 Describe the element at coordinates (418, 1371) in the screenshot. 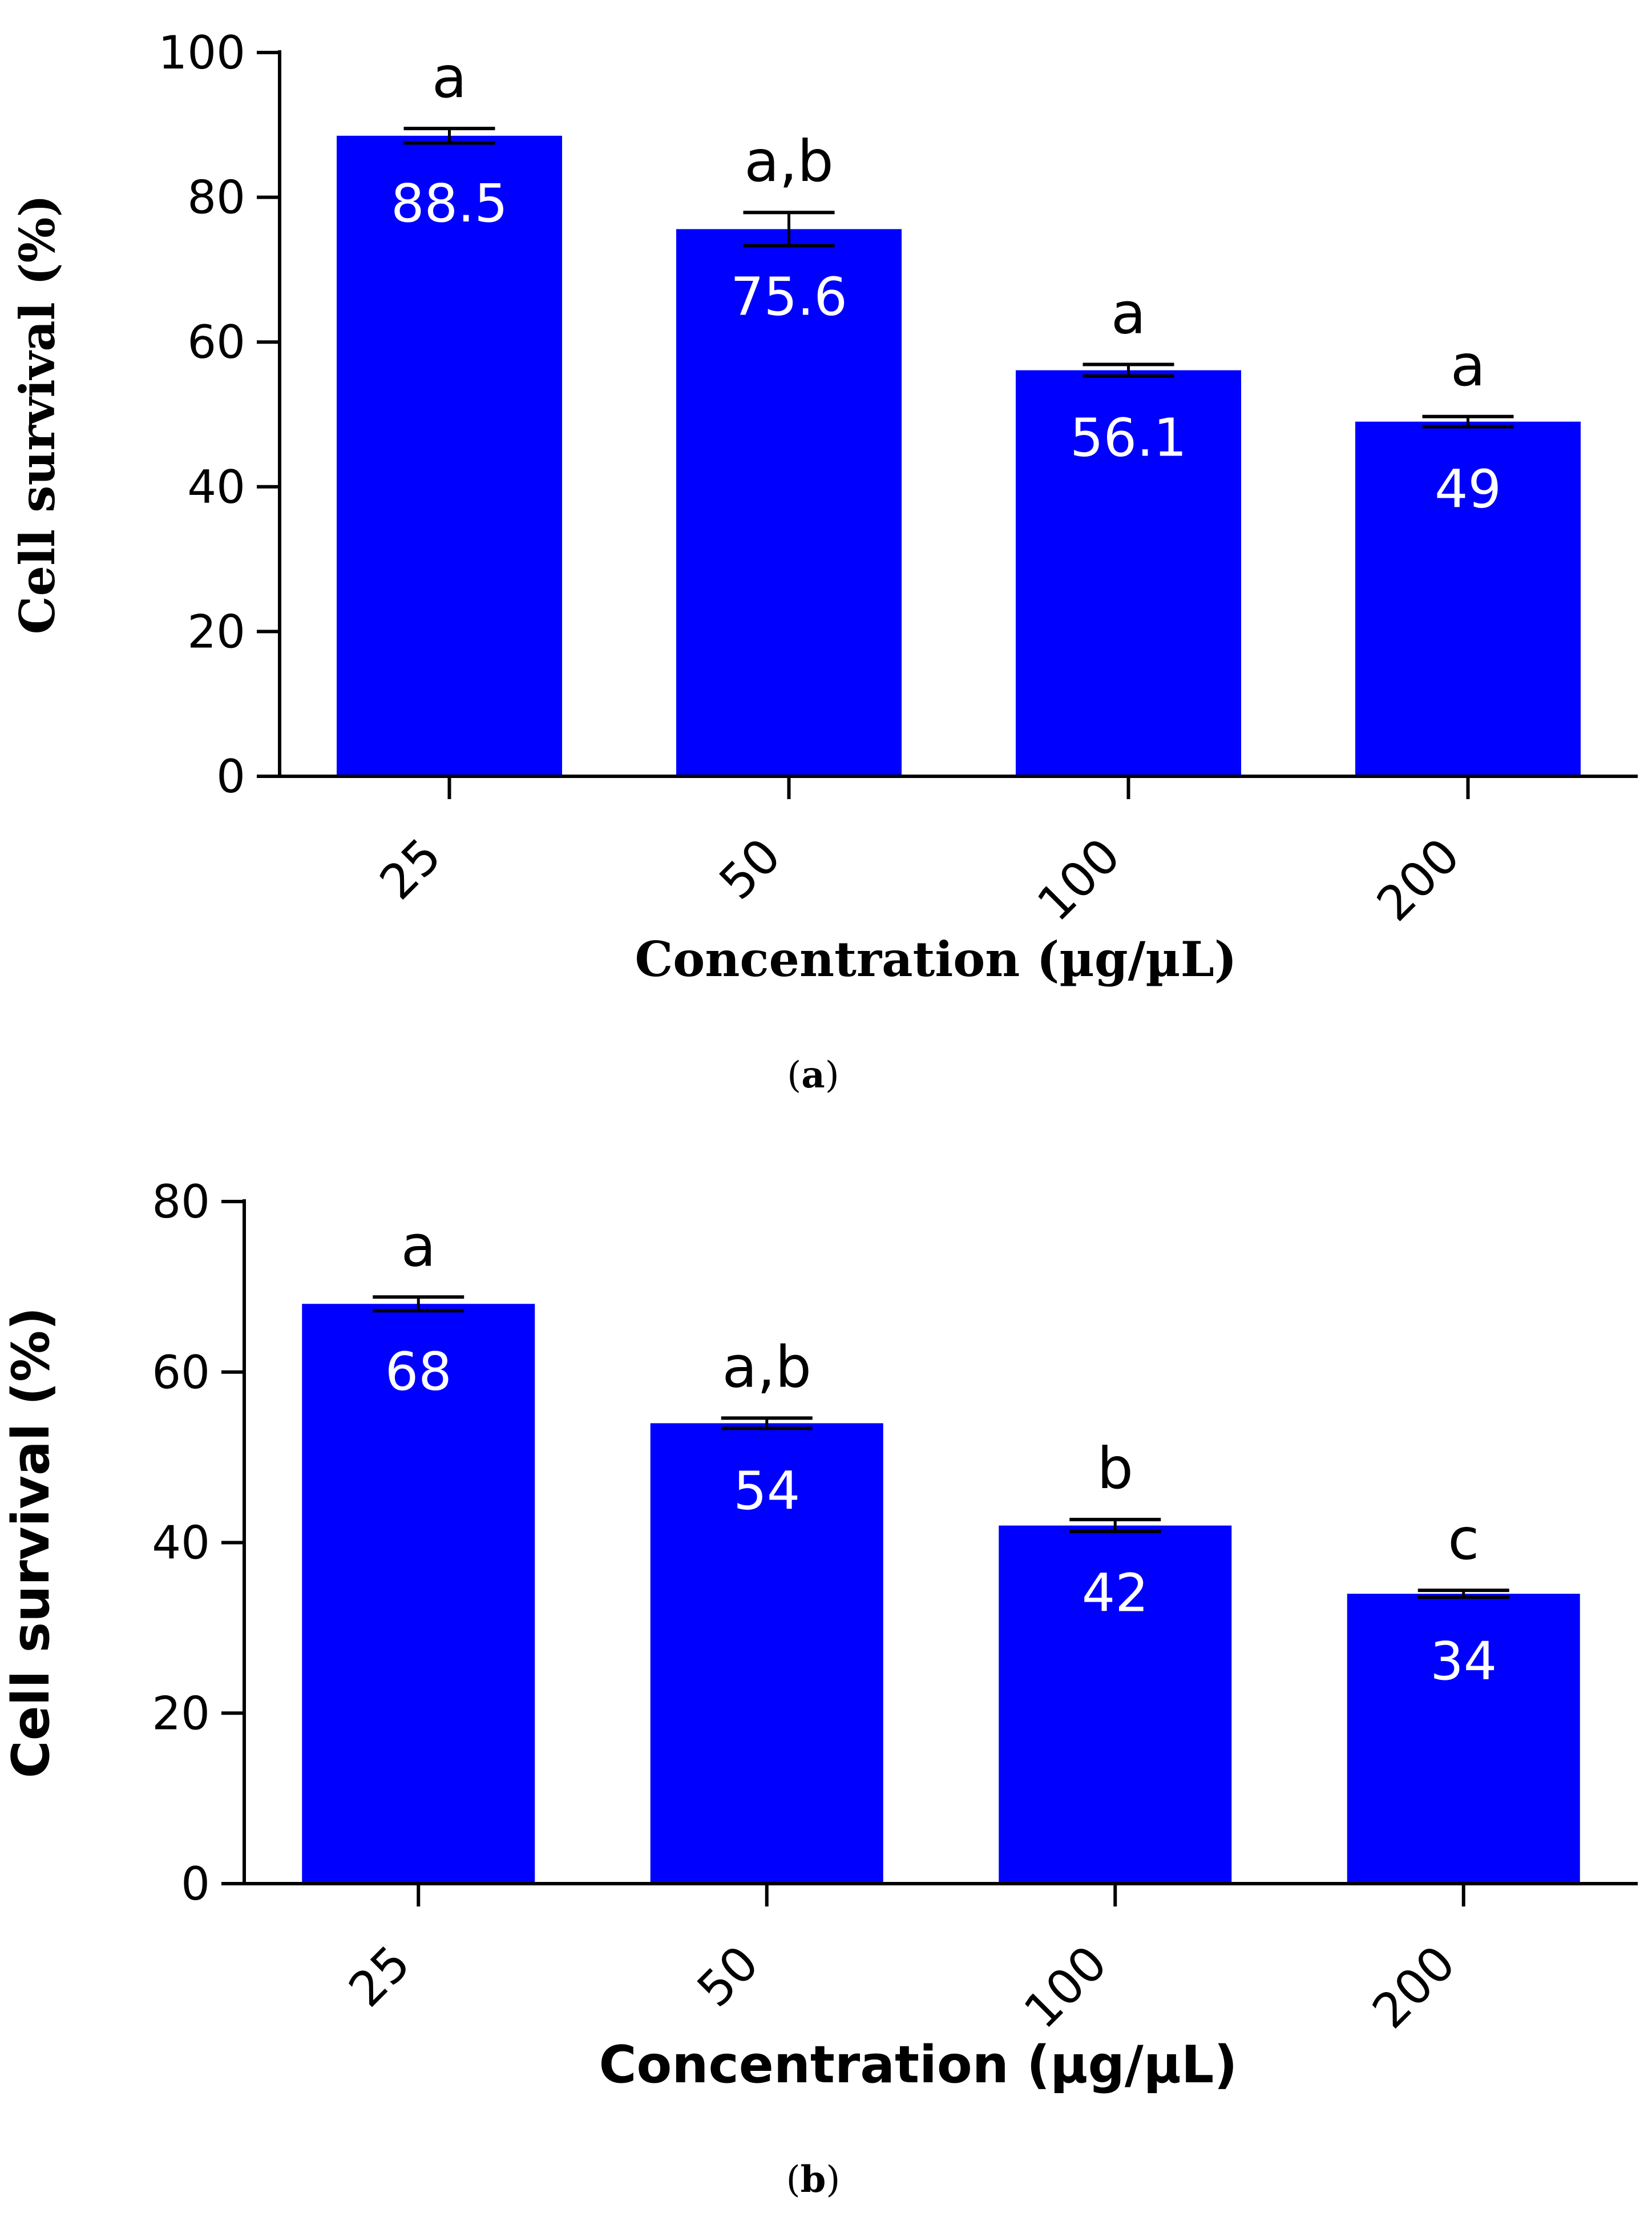

I see `bar-value-label: 68` at that location.